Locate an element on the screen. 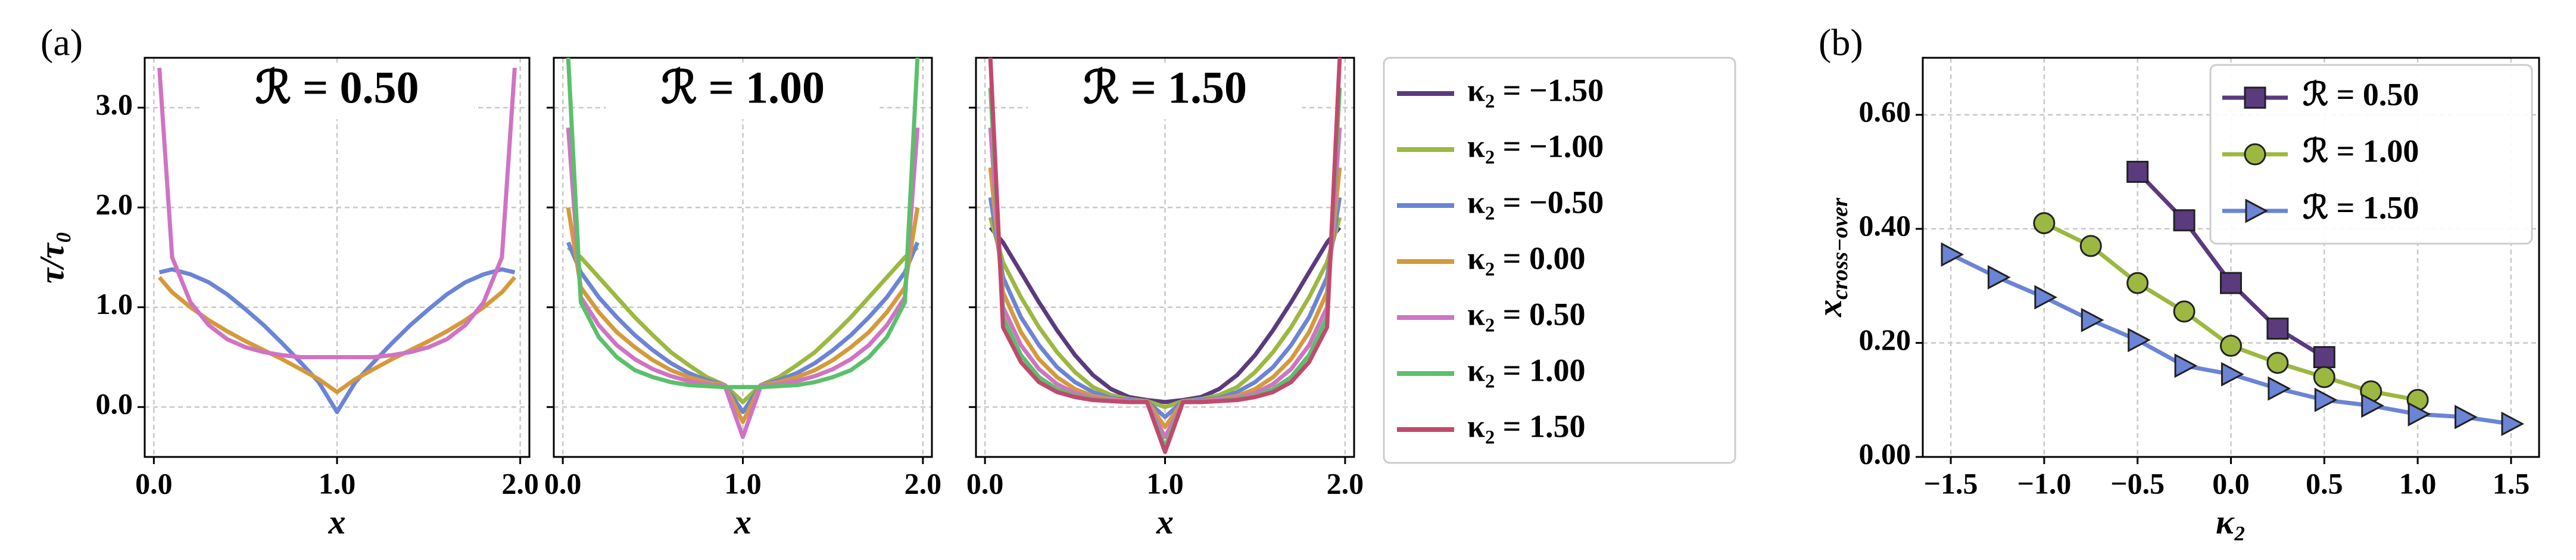 This screenshot has width=2576, height=560. y-tick-label: 1.0 is located at coordinates (115, 304).